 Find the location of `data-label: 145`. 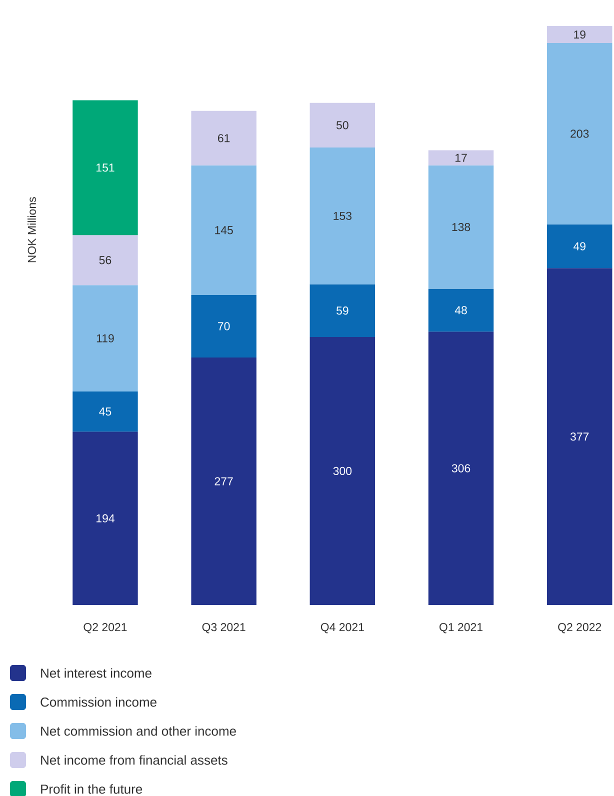

data-label: 145 is located at coordinates (224, 230).